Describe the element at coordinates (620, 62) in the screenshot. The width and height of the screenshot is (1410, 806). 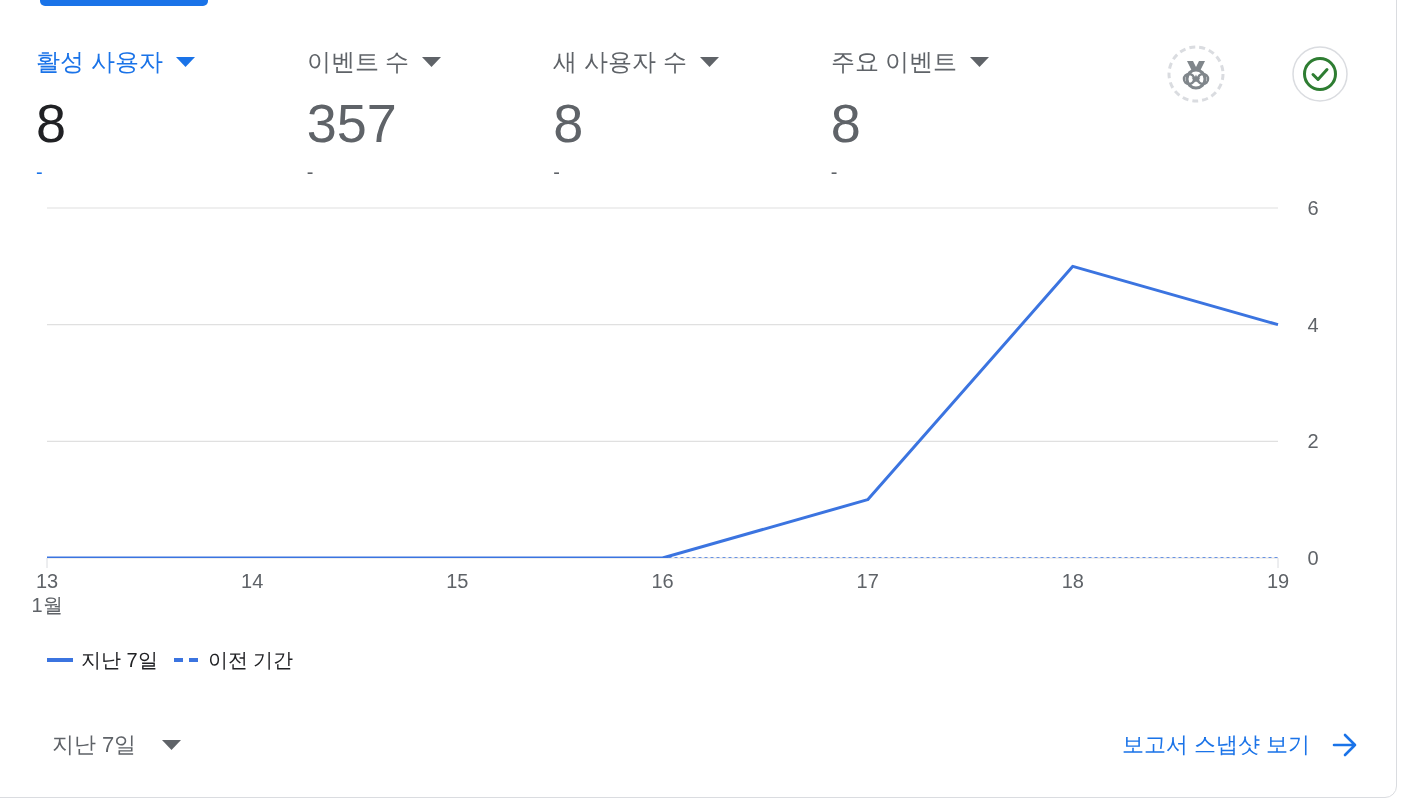
I see `category-label: 새 사용자 수` at that location.